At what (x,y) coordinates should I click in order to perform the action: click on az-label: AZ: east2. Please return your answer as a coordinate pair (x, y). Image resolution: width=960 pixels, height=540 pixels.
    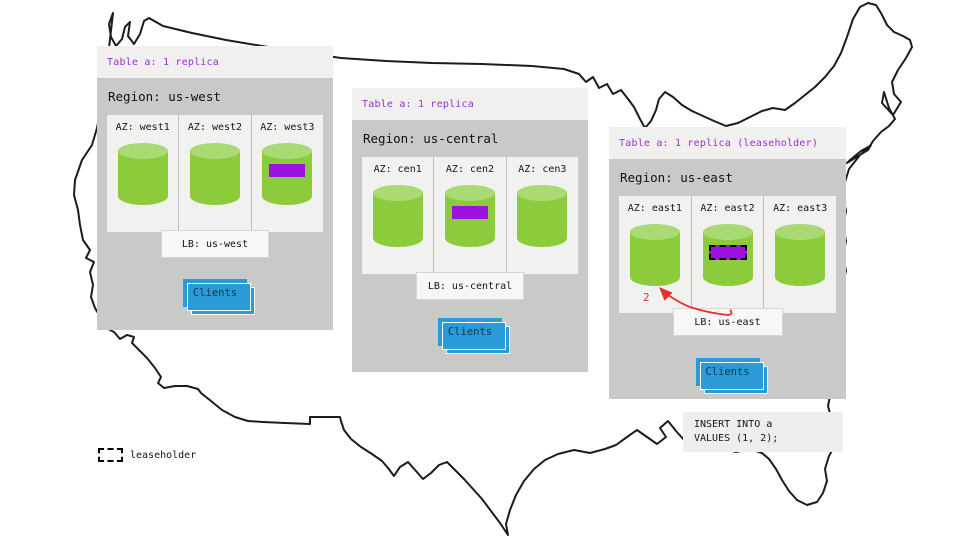
    Looking at the image, I should click on (727, 208).